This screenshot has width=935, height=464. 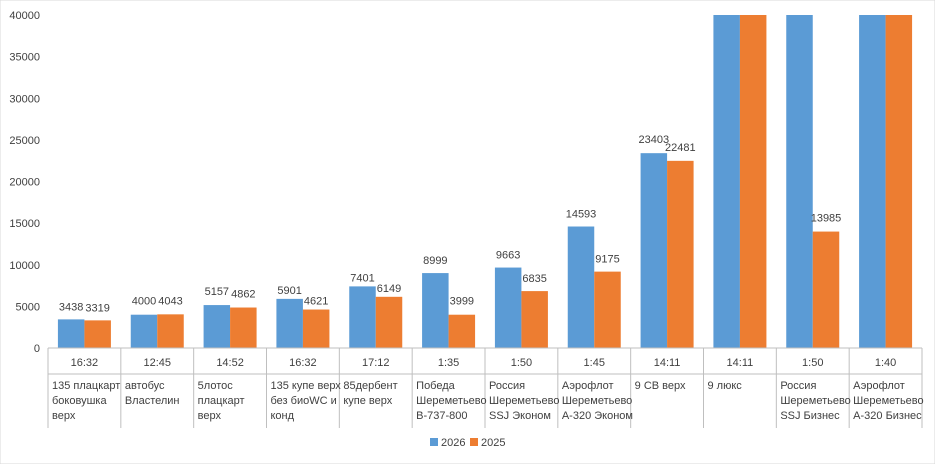 I want to click on x-tick-time: 12:45, so click(x=157, y=363).